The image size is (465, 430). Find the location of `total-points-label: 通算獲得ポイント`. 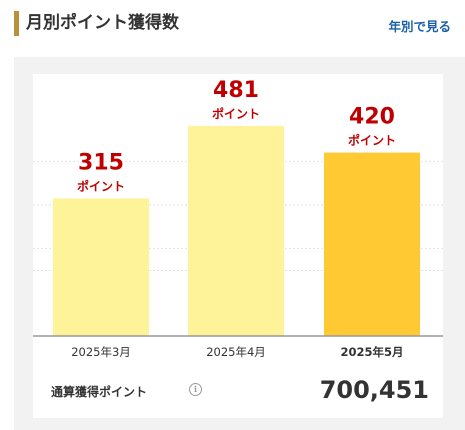

total-points-label: 通算獲得ポイント is located at coordinates (99, 392).